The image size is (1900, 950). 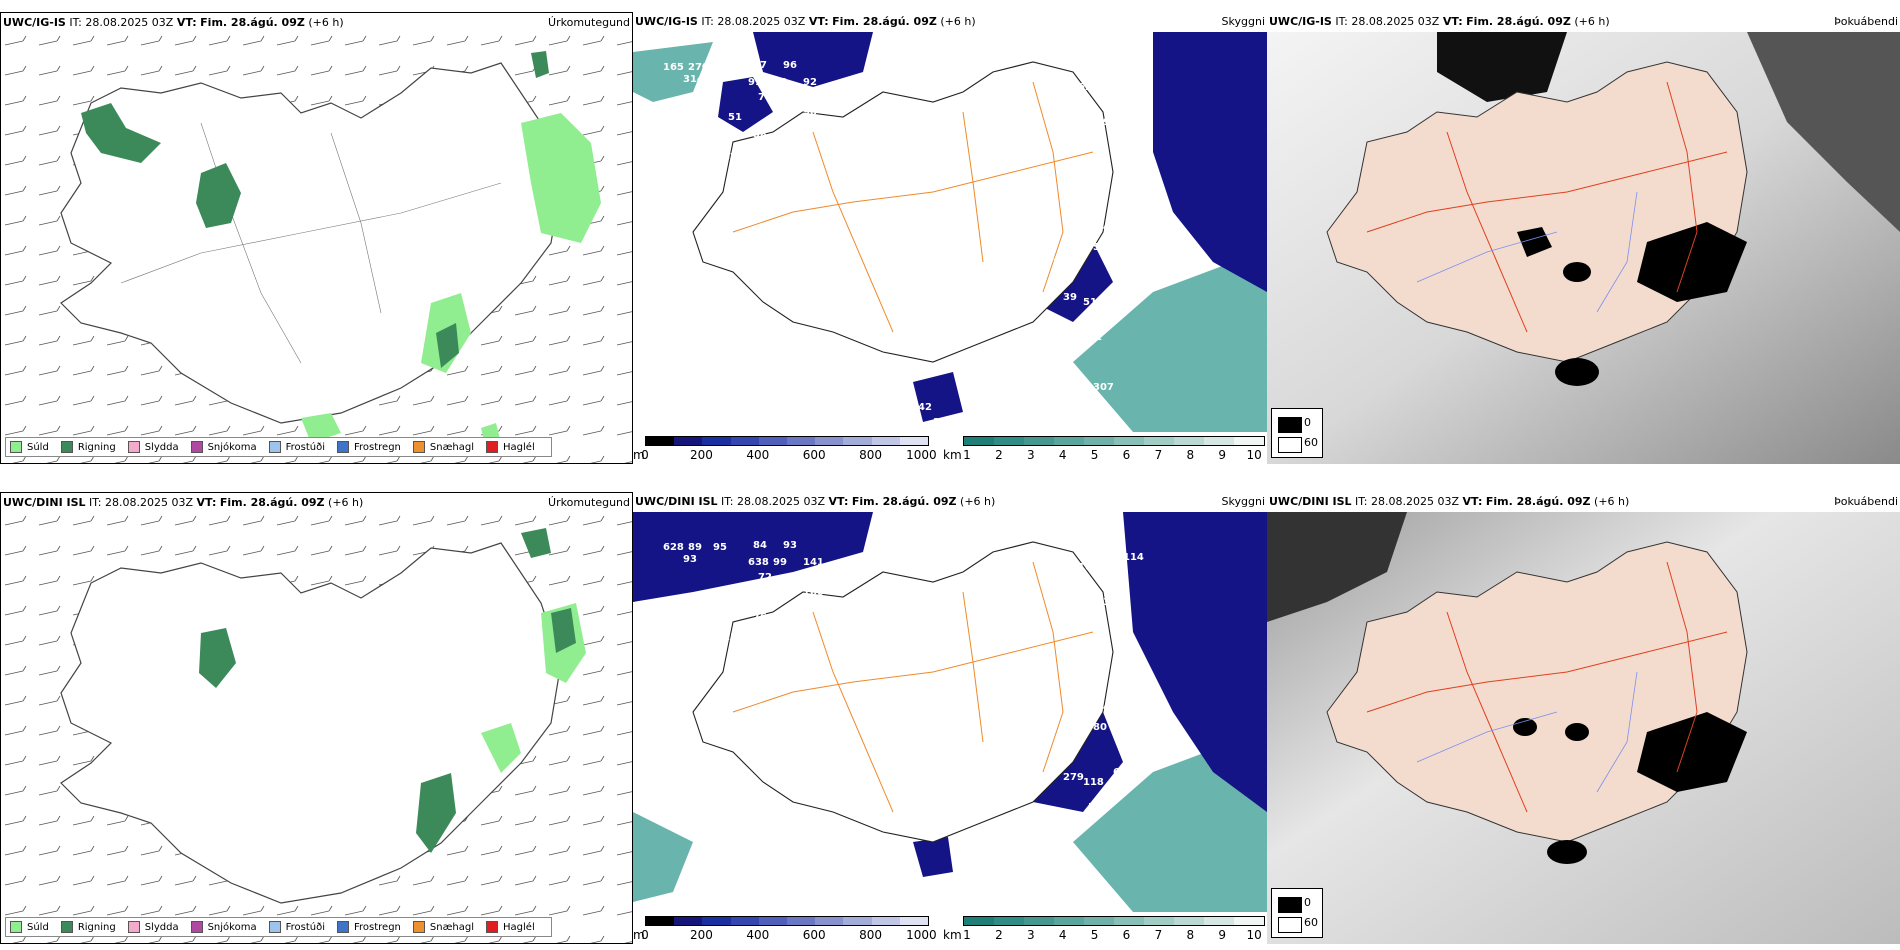 What do you see at coordinates (780, 82) in the screenshot?
I see `vis-value-label: 88` at bounding box center [780, 82].